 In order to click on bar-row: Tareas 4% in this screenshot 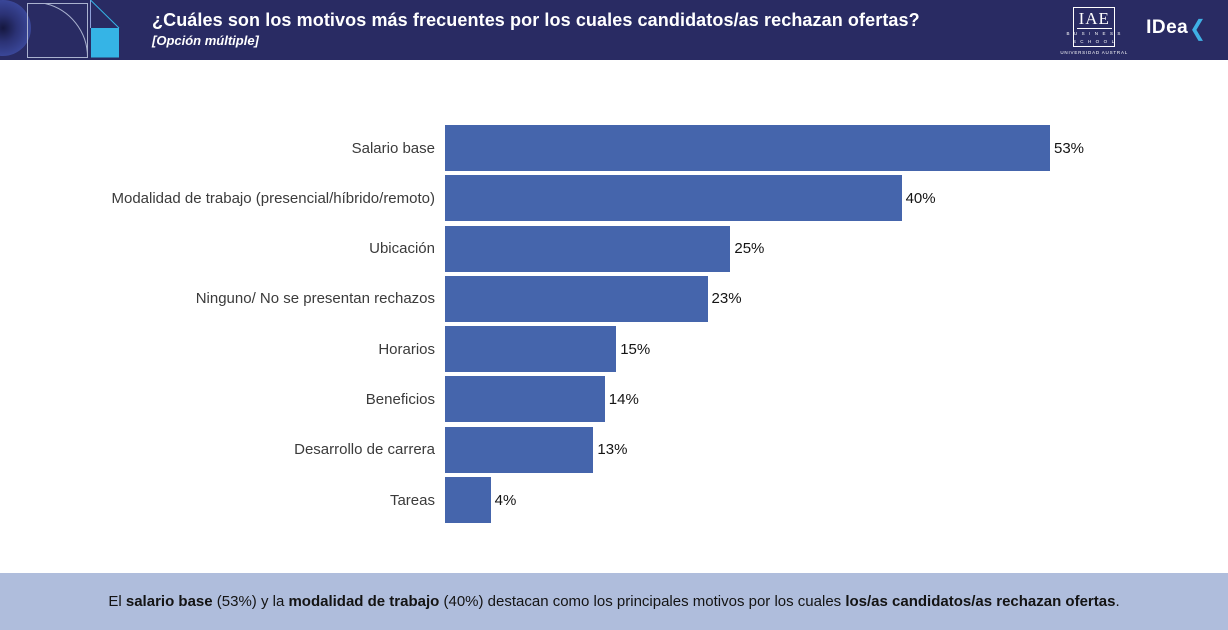, I will do `click(614, 500)`.